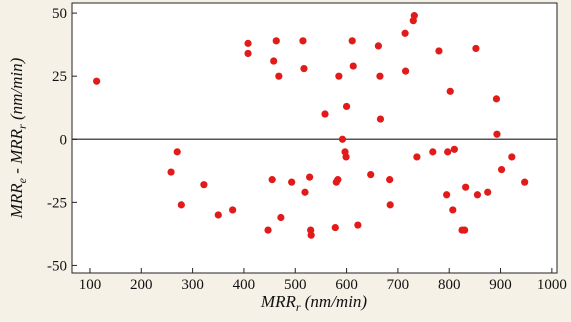 The height and width of the screenshot is (322, 571). What do you see at coordinates (59, 14) in the screenshot?
I see `y-tick-label: 50` at bounding box center [59, 14].